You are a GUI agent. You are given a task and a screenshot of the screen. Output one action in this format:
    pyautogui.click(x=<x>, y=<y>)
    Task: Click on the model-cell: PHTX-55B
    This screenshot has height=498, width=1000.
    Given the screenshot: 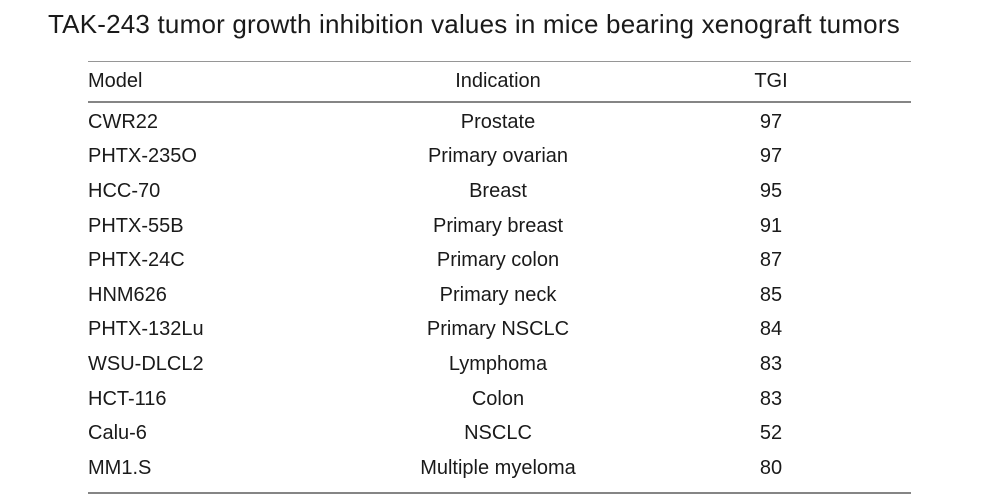 What is the action you would take?
    pyautogui.click(x=136, y=225)
    